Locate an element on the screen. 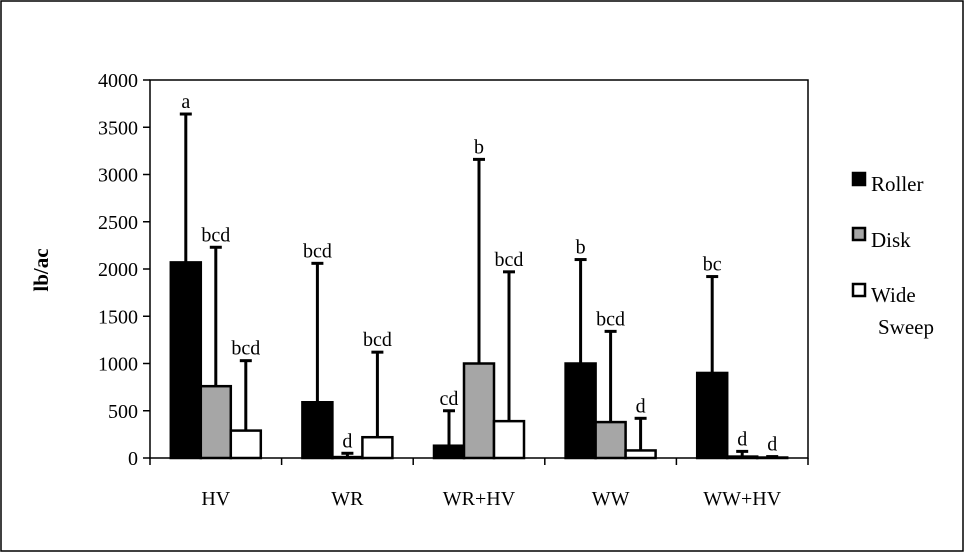  y-tick-label: 0 is located at coordinates (133, 459).